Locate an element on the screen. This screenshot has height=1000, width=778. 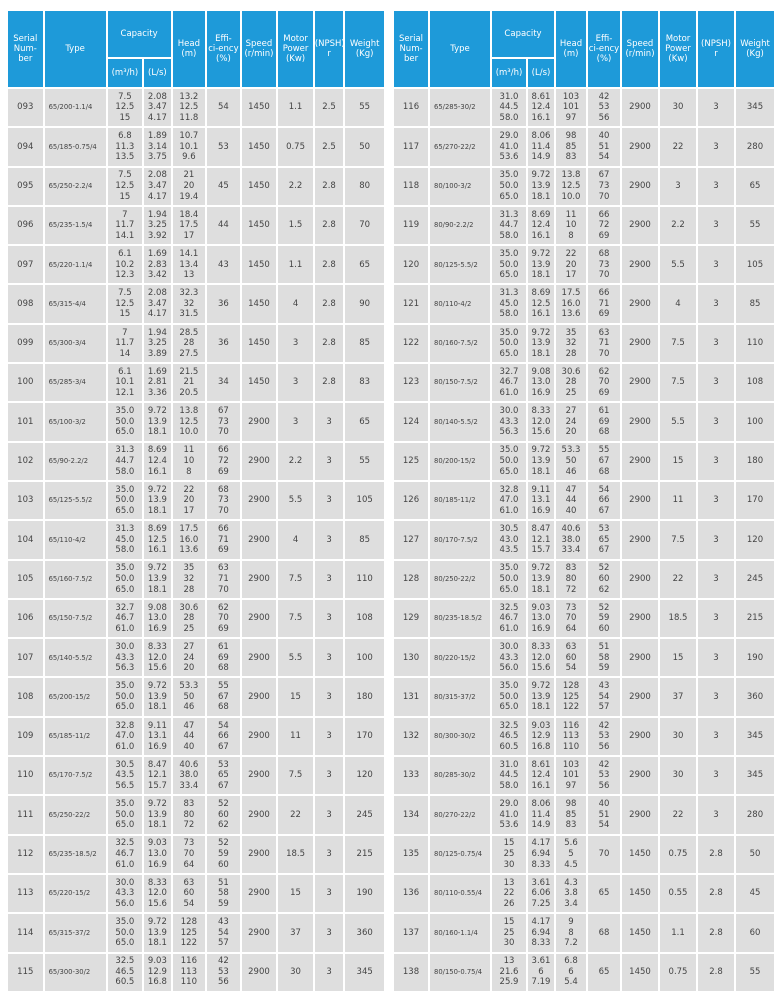
efficiency-cell: 53 is located at coordinates (223, 147).